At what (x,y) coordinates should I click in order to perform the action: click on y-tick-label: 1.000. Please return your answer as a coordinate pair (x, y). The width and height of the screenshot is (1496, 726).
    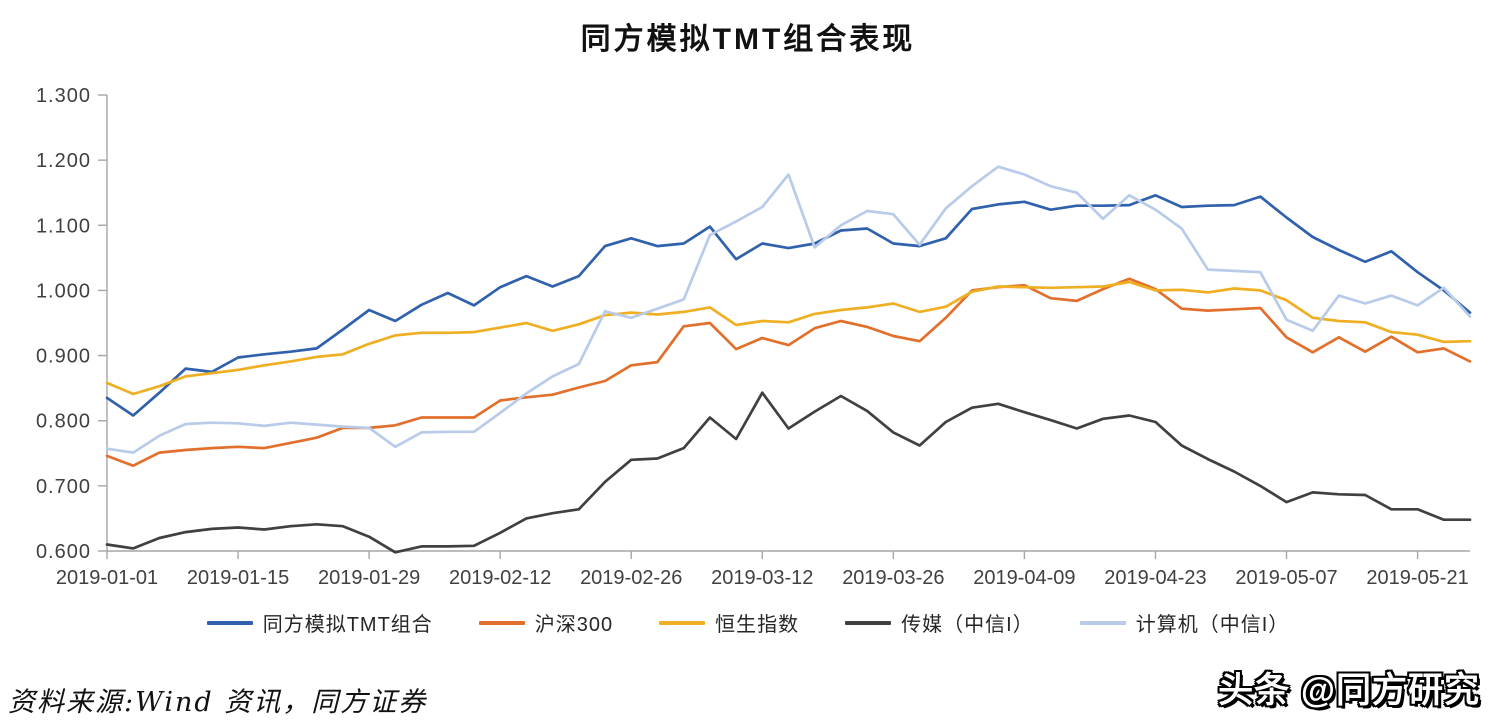
    Looking at the image, I should click on (63, 291).